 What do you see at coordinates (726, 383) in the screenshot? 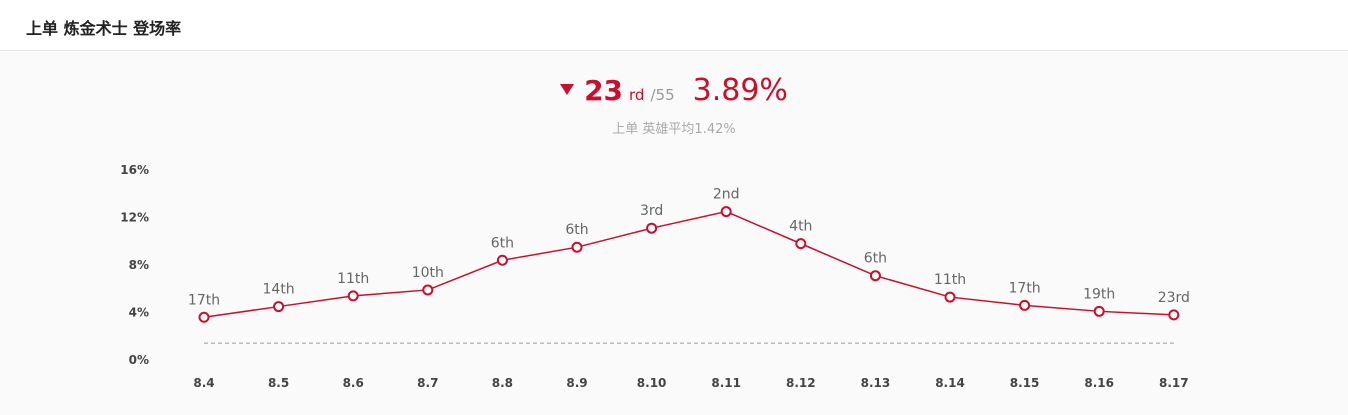
I see `x-tick-label: 8.11` at bounding box center [726, 383].